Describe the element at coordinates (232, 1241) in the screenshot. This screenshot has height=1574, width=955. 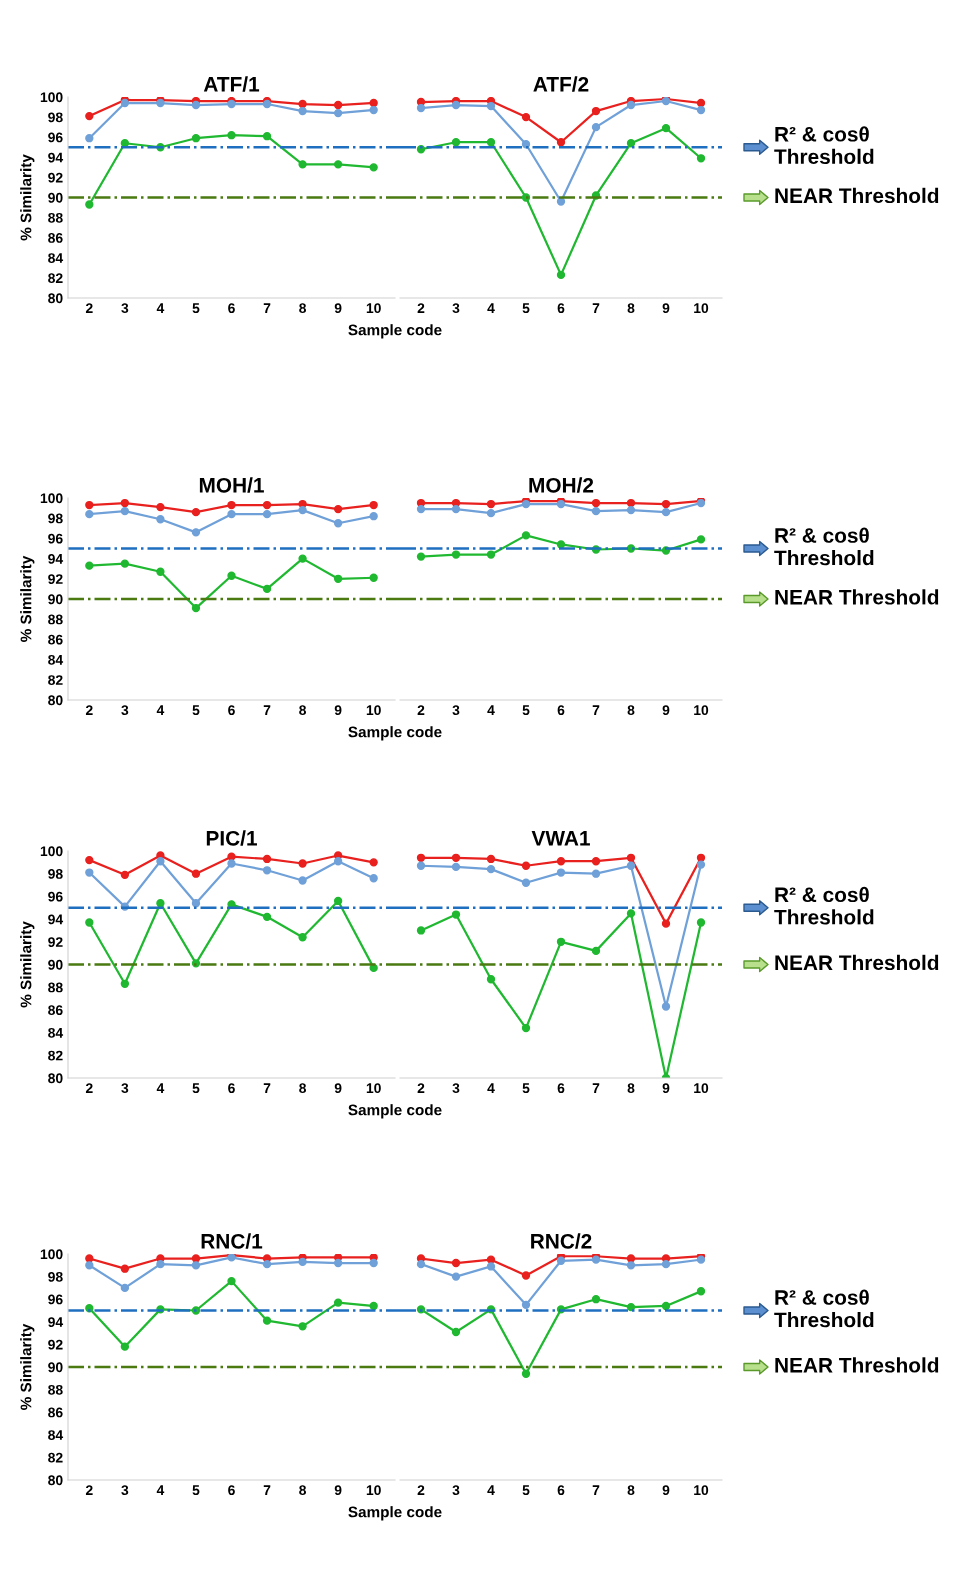
I see `chart-title: RNC/1` at that location.